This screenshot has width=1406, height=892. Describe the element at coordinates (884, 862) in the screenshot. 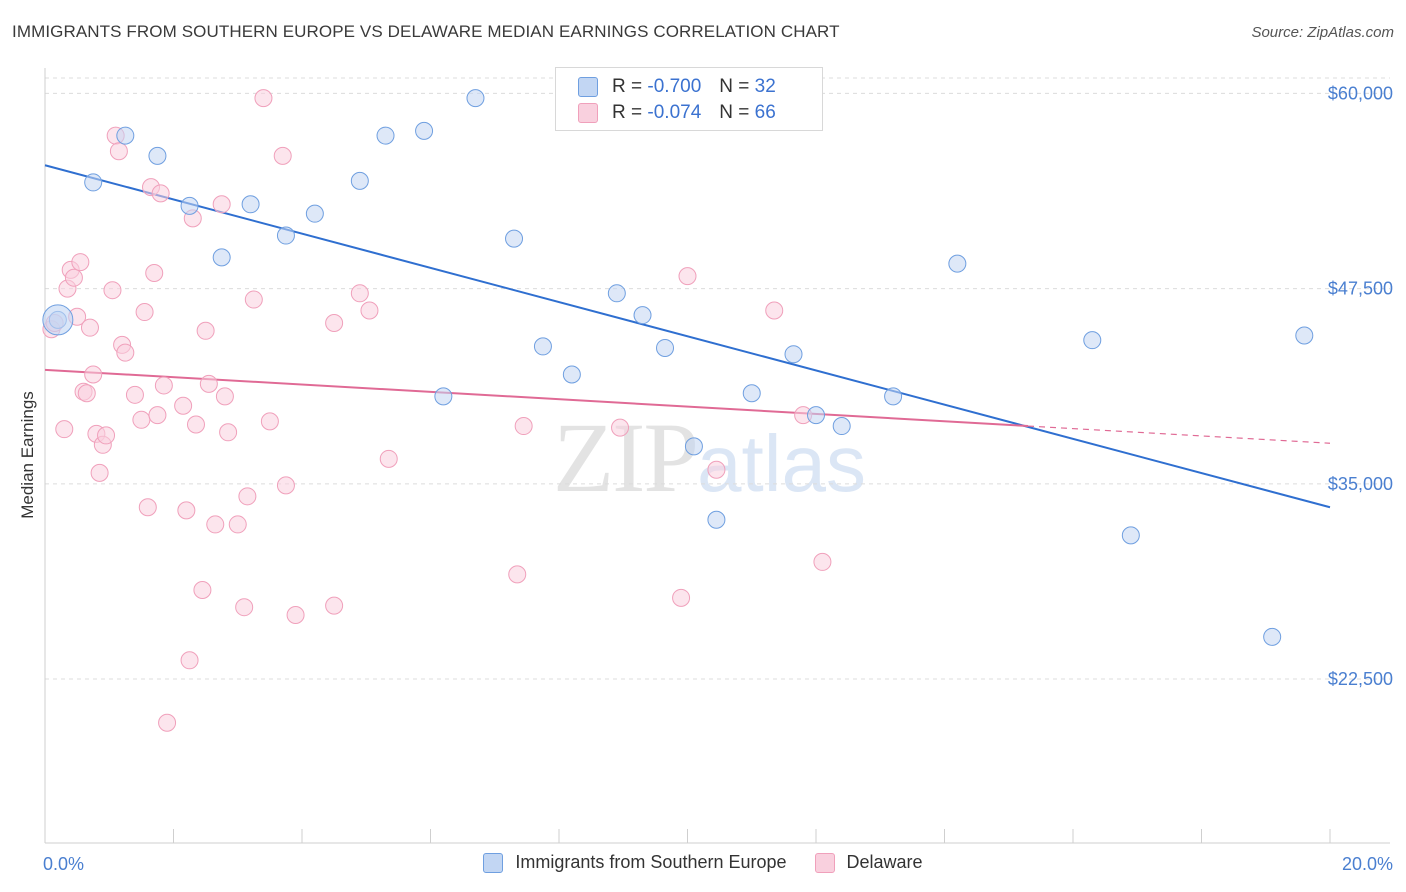

I see `legend-label: Delaware` at that location.